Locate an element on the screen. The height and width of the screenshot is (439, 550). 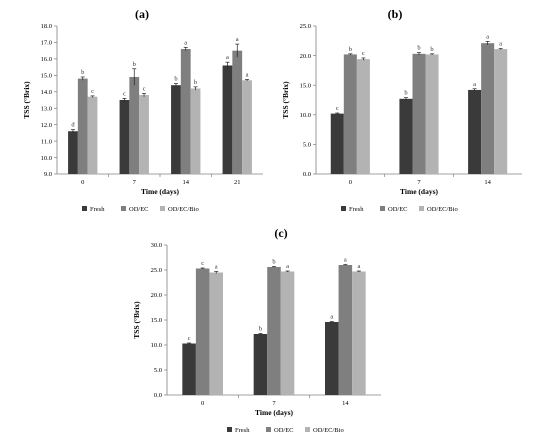
y-tick-label: 12.0 is located at coordinates (46, 125).